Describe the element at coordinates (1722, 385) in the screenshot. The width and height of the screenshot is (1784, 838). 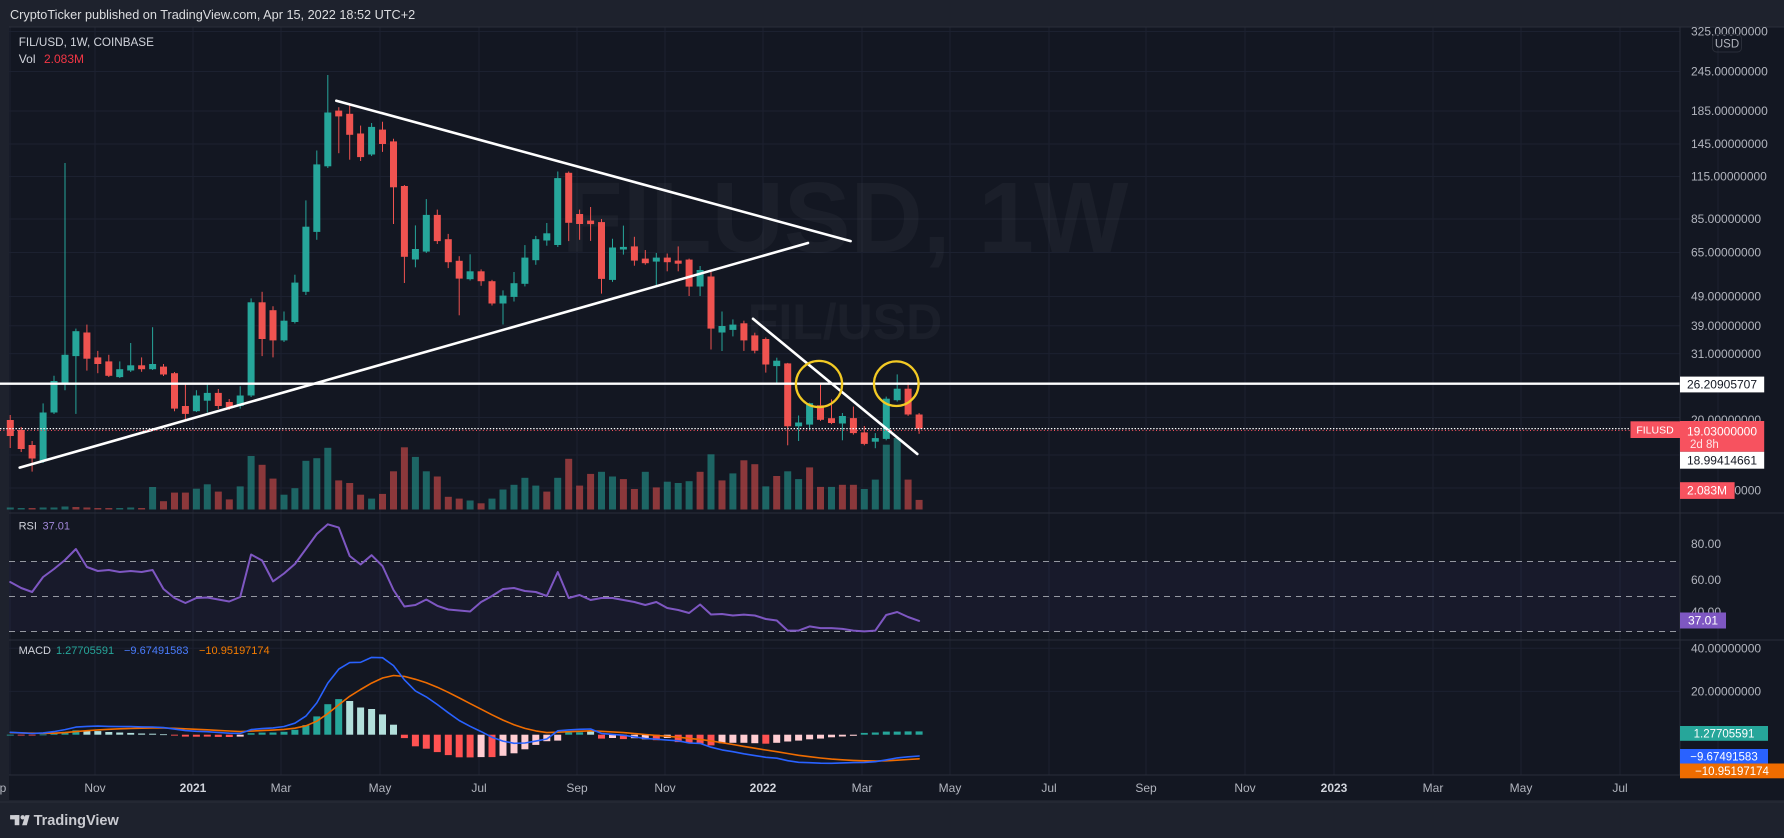
I see `svg-text: 26.20905707` at that location.